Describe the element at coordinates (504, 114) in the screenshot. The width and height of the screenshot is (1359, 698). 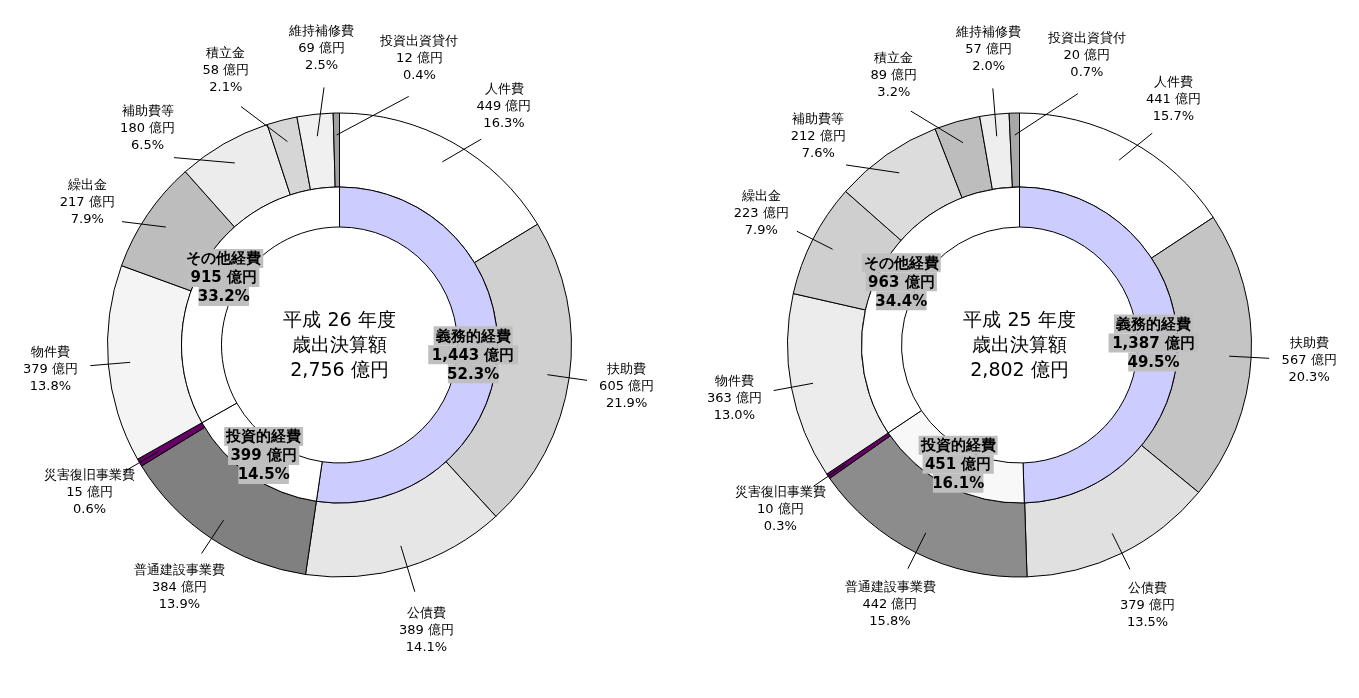
I see `data-label: 449 億円 16.3%` at that location.